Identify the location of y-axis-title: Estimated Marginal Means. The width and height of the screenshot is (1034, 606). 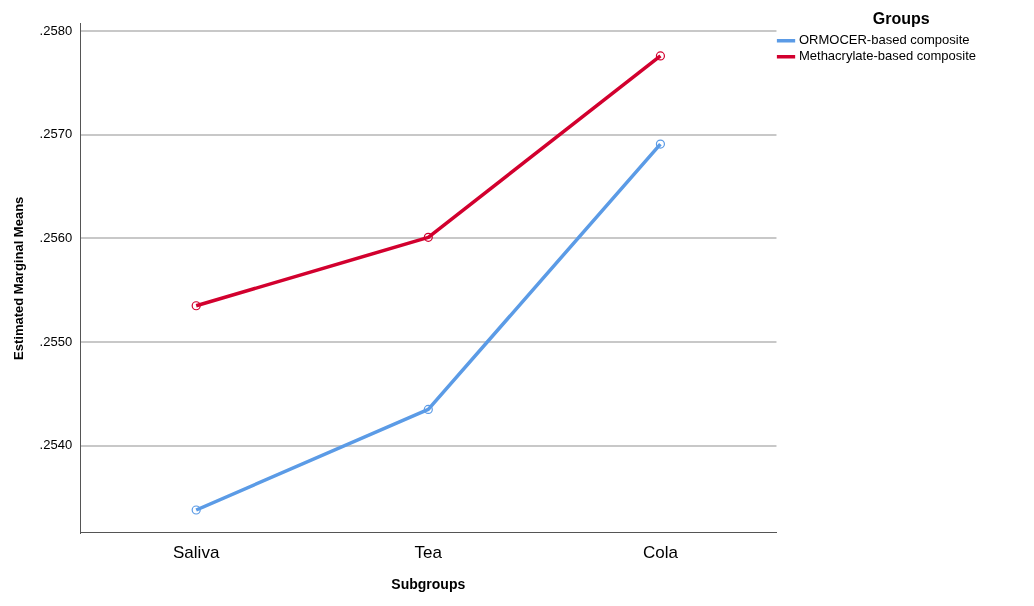
(19, 278).